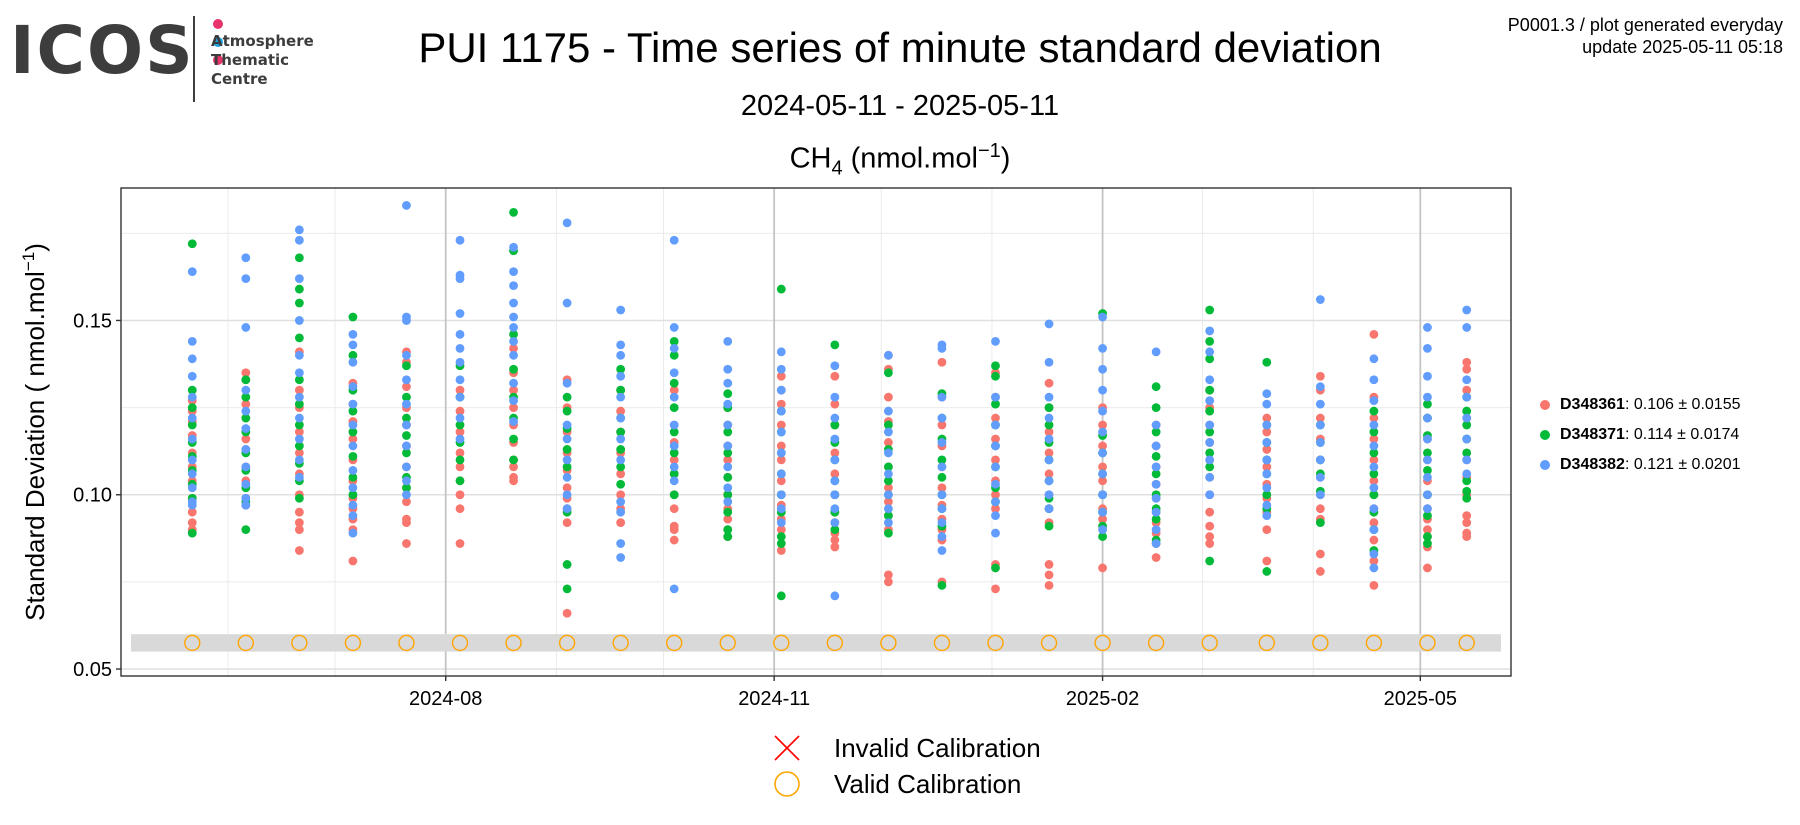 The width and height of the screenshot is (1800, 825). What do you see at coordinates (906, 784) in the screenshot?
I see `legend-valid-calibration: Valid Calibration` at bounding box center [906, 784].